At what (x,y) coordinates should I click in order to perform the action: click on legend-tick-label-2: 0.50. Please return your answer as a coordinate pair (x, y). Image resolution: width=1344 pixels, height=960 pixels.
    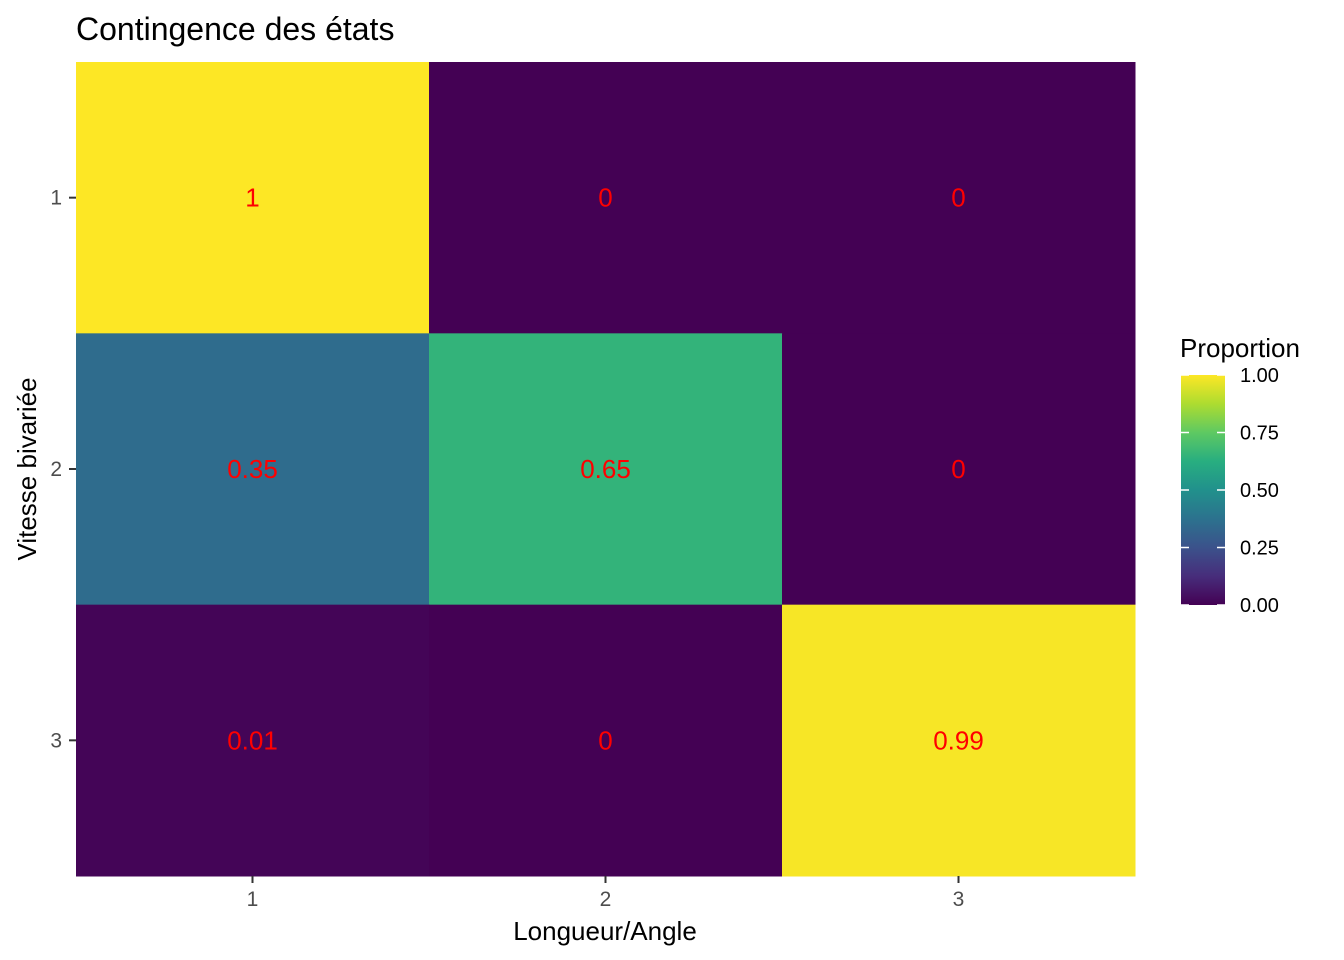
    Looking at the image, I should click on (1259, 491).